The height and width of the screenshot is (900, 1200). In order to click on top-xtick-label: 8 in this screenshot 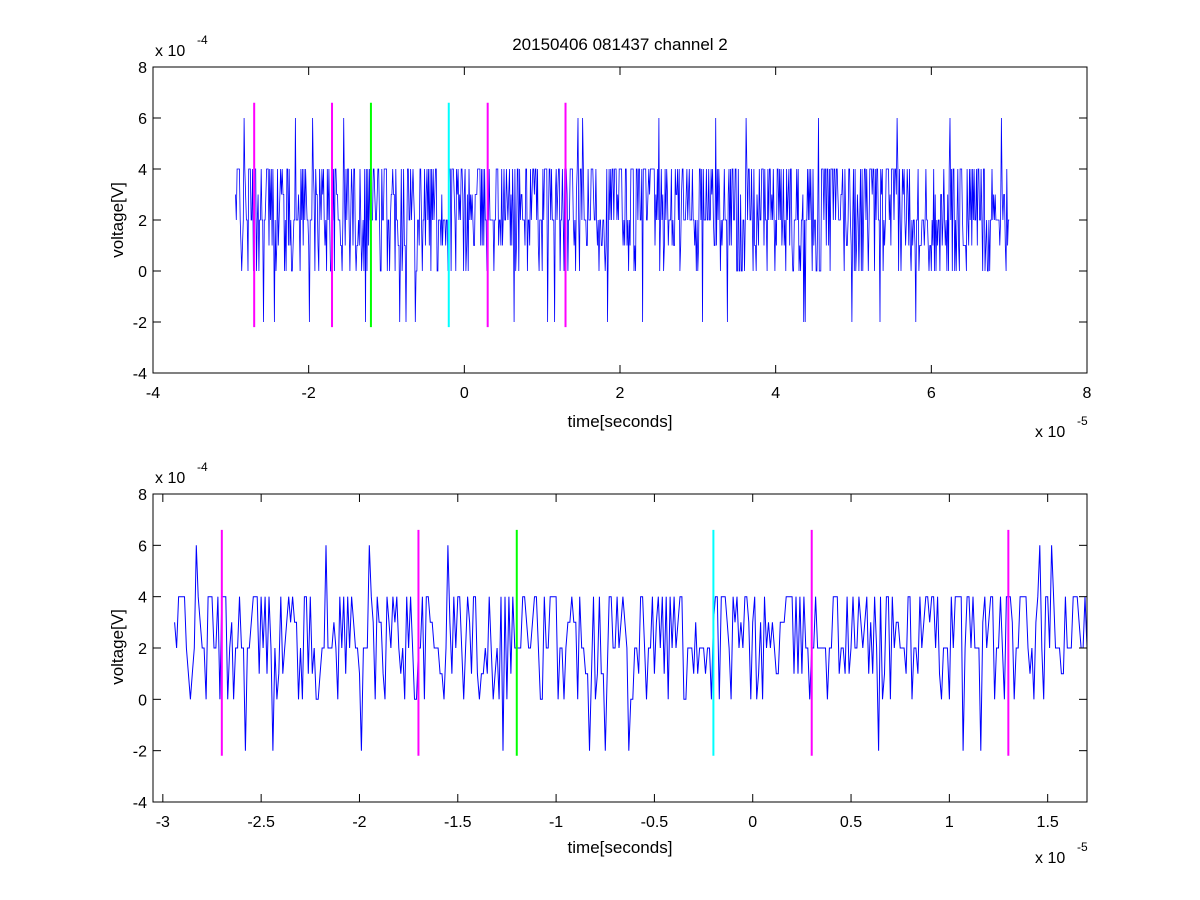, I will do `click(1087, 393)`.